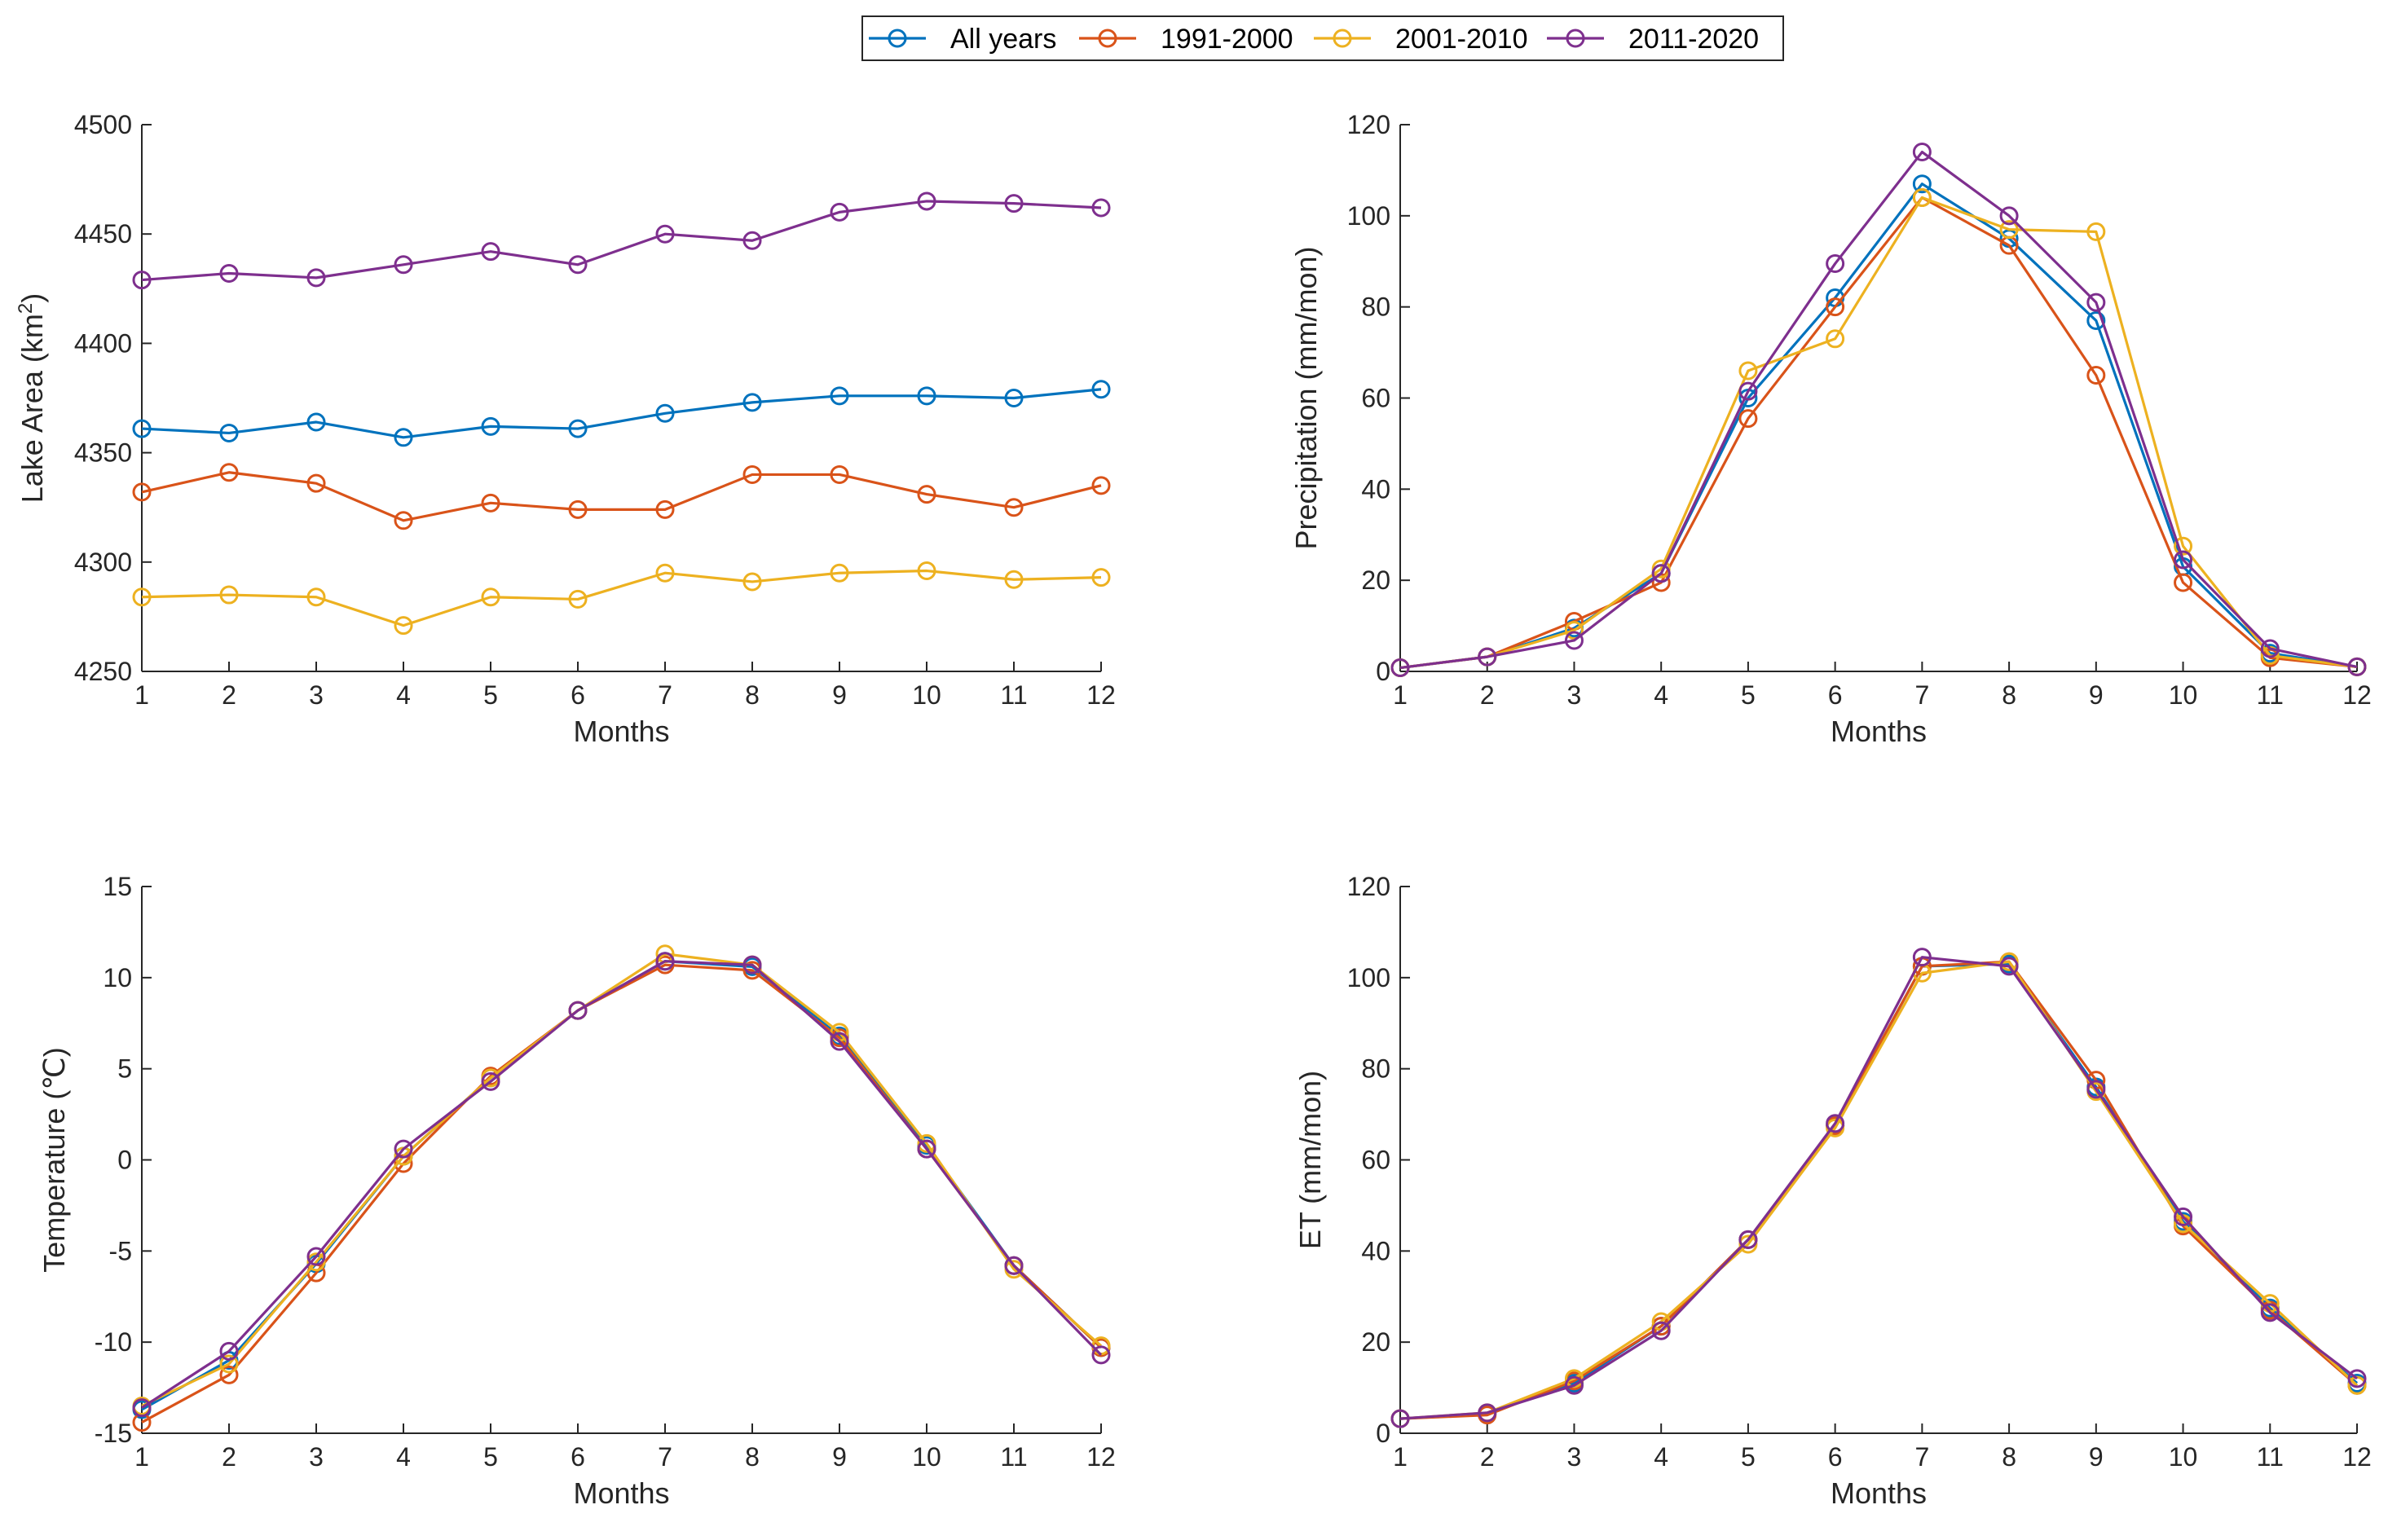 The image size is (2388, 1540). I want to click on lake-area-line-2011-2020, so click(621, 241).